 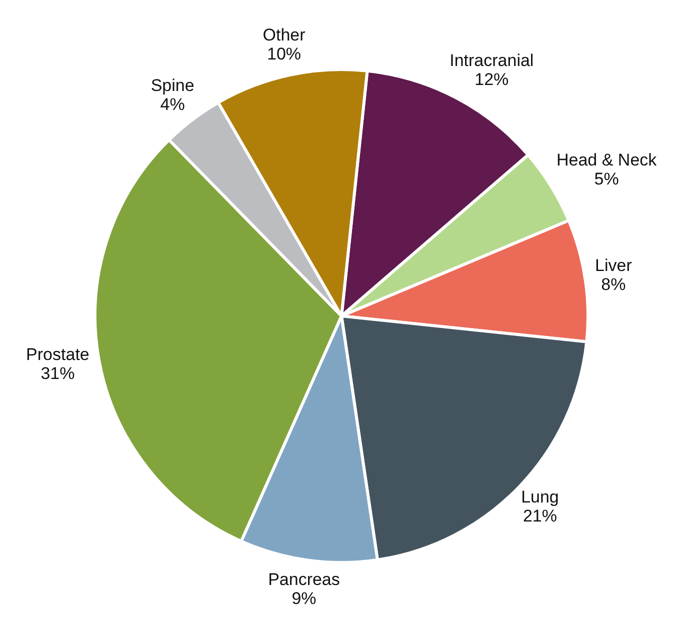 I want to click on slice-label: Liver, so click(x=613, y=265).